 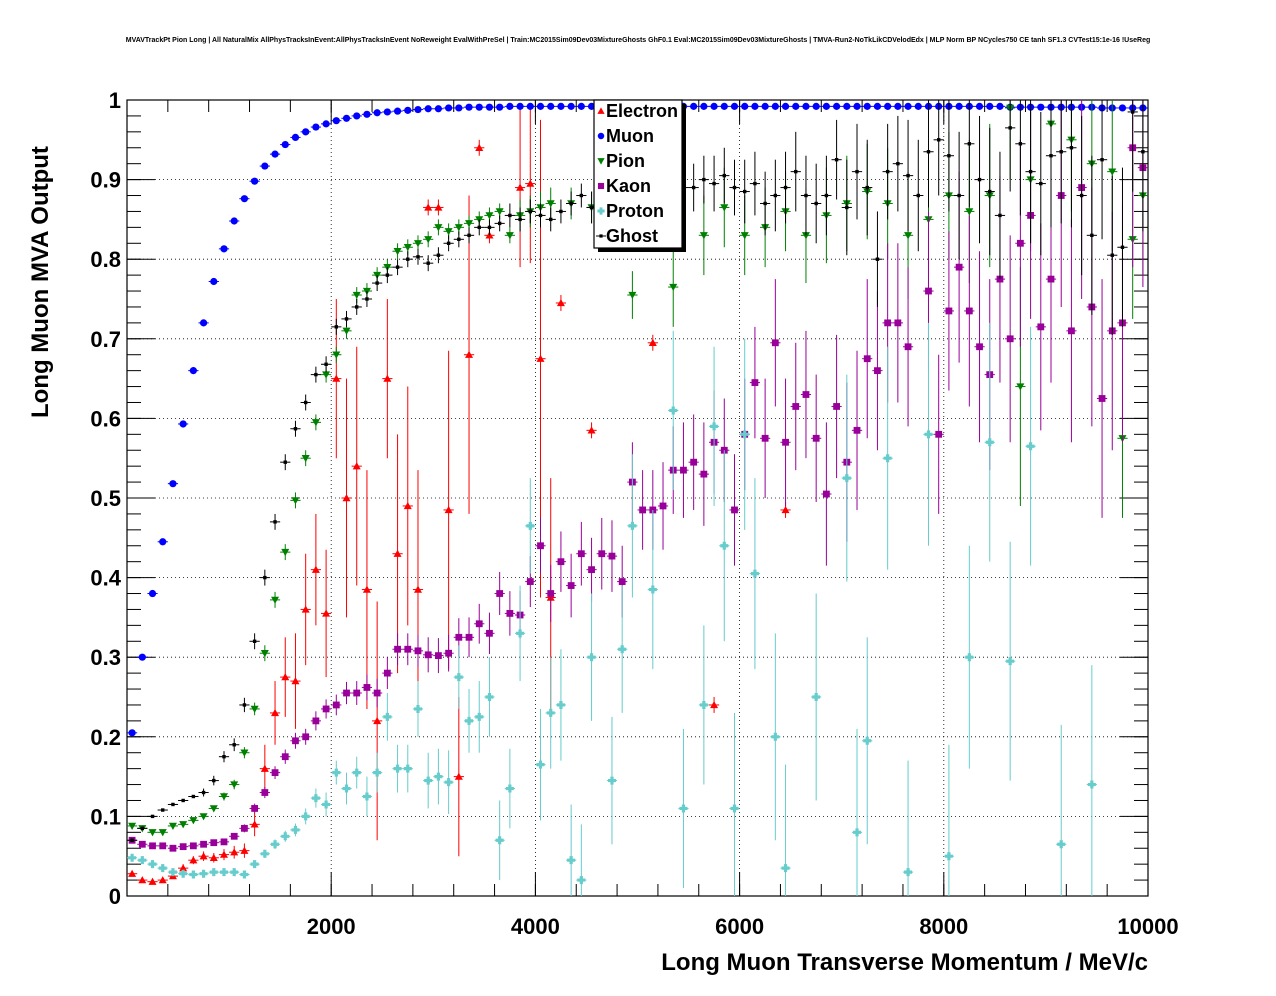 What do you see at coordinates (1147, 926) in the screenshot?
I see `x-tick-label: 10000` at bounding box center [1147, 926].